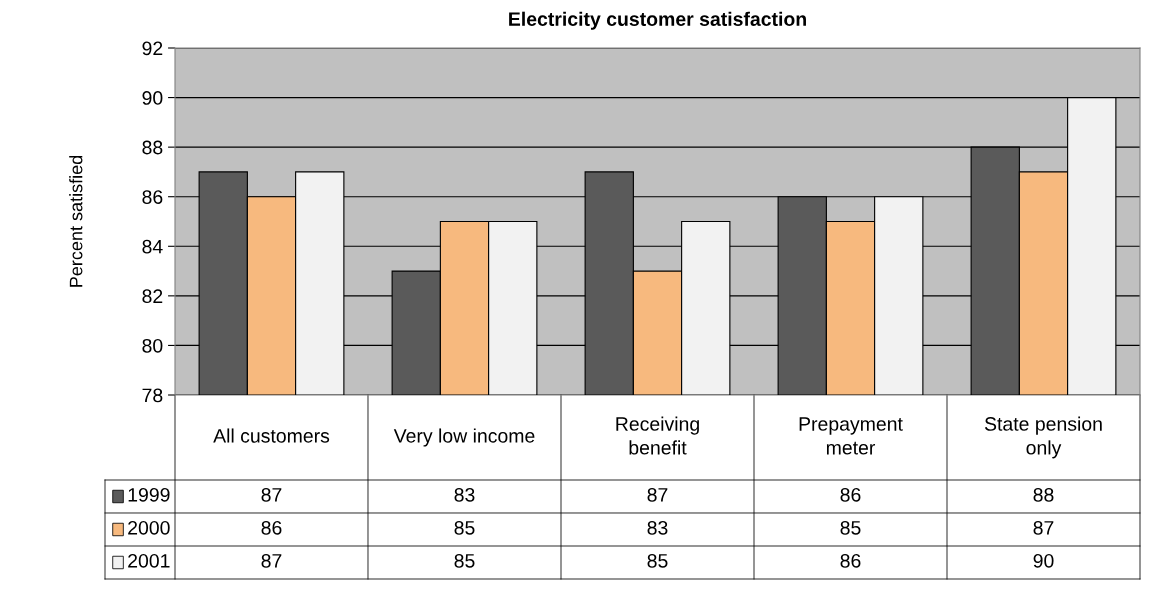 The height and width of the screenshot is (612, 1158). What do you see at coordinates (152, 197) in the screenshot?
I see `y-tick-label: 86` at bounding box center [152, 197].